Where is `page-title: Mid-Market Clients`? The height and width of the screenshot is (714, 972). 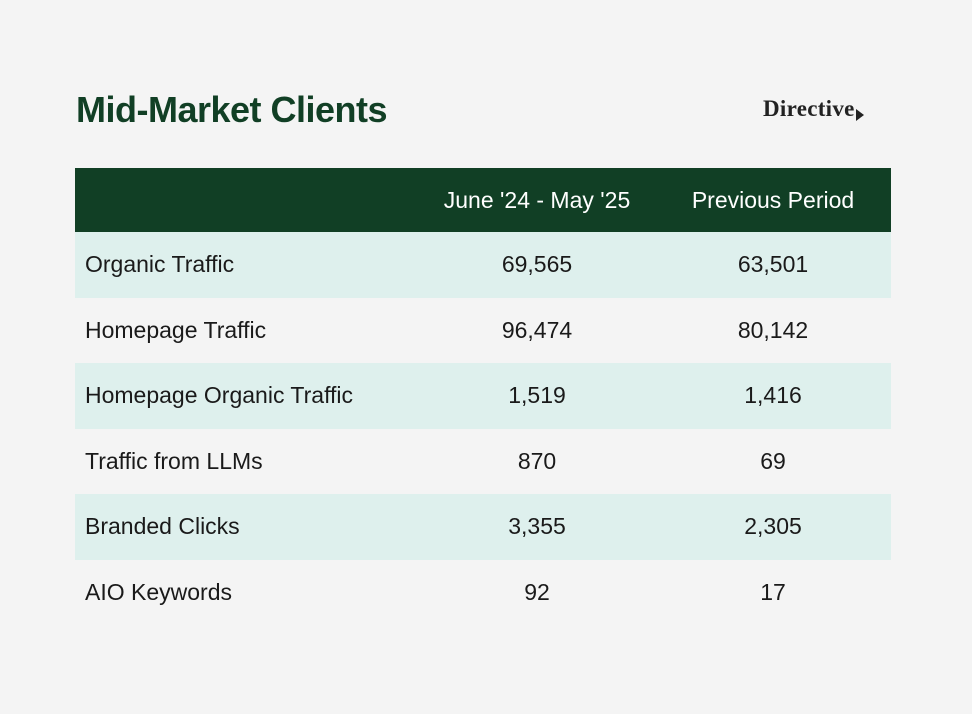
page-title: Mid-Market Clients is located at coordinates (232, 109).